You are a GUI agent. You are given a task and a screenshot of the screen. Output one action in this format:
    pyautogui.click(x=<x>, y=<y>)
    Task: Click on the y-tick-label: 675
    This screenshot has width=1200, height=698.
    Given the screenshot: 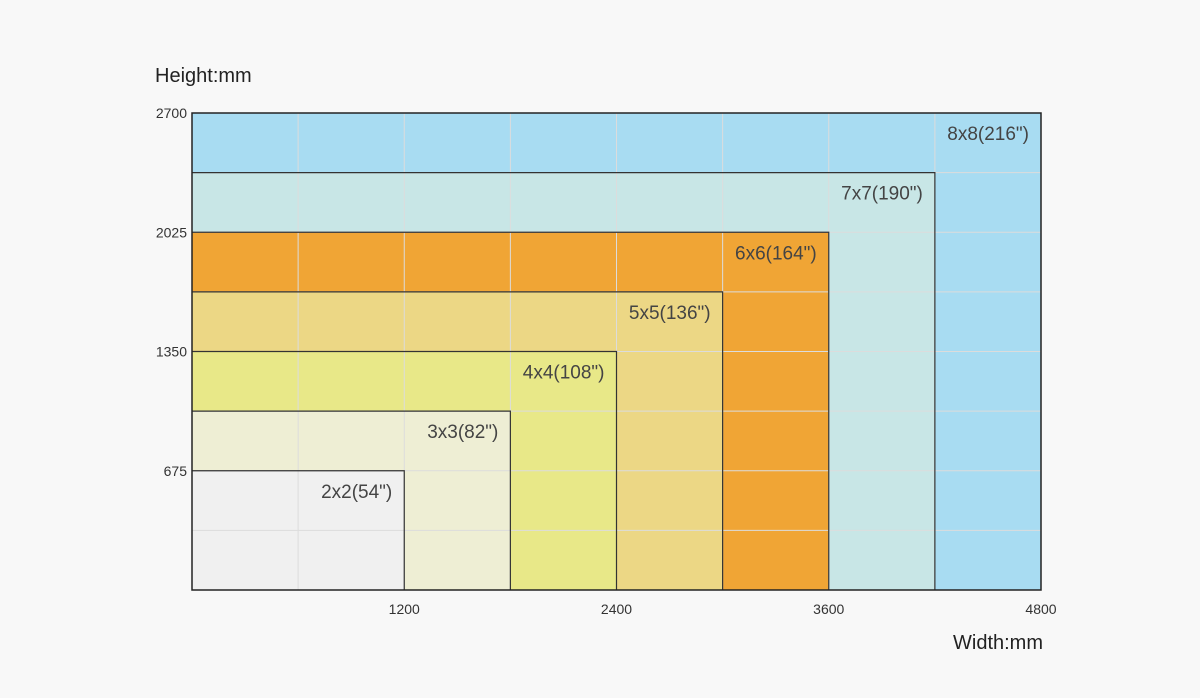 What is the action you would take?
    pyautogui.click(x=176, y=471)
    